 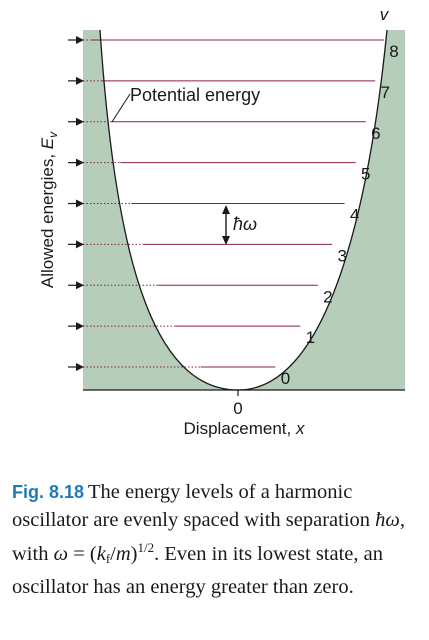 I want to click on level-guides, so click(x=142, y=203).